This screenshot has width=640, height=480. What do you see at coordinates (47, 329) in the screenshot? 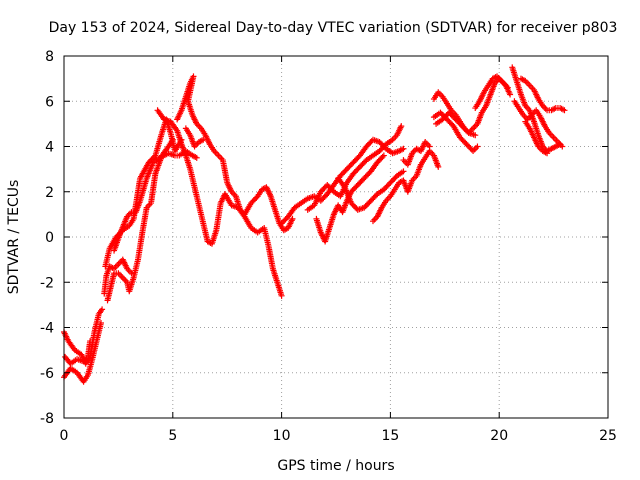
I see `y-tick-label: -4` at bounding box center [47, 329].